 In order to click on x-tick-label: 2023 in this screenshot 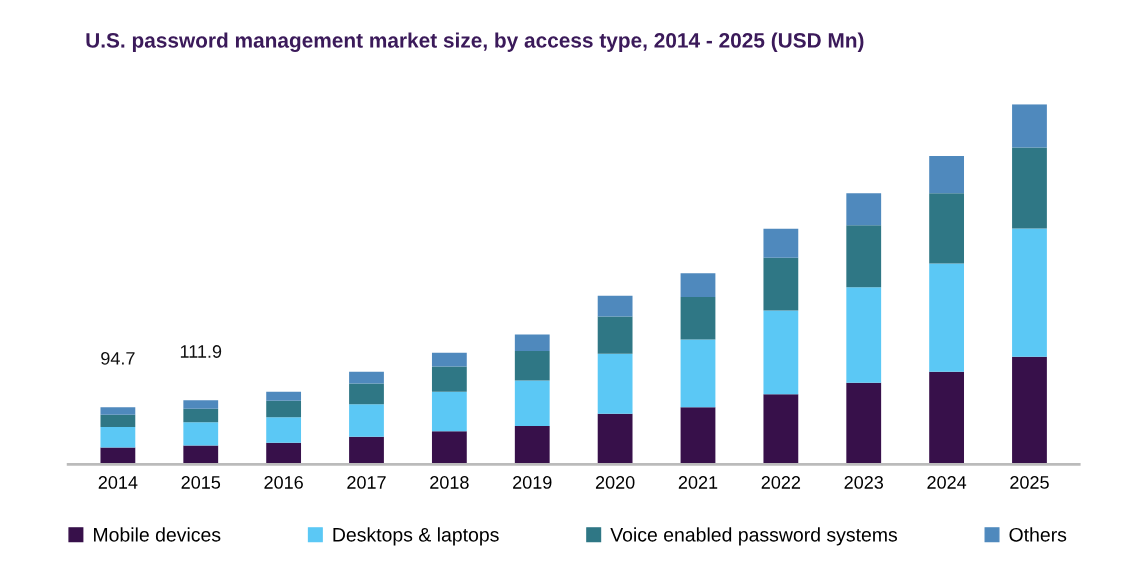, I will do `click(864, 482)`.